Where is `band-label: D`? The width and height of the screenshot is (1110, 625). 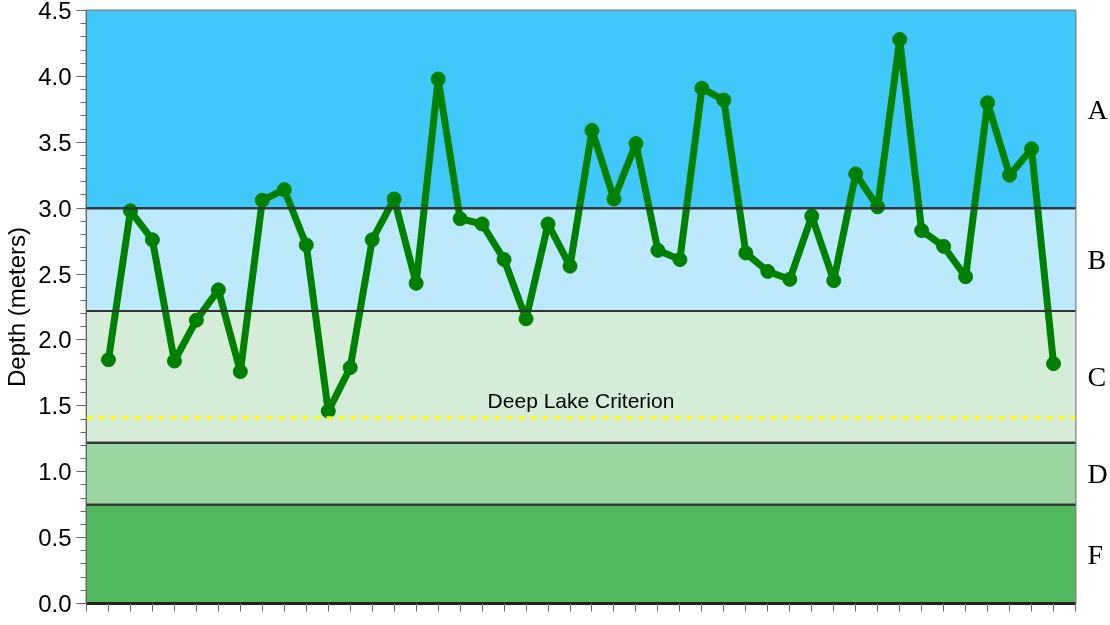 band-label: D is located at coordinates (1097, 474).